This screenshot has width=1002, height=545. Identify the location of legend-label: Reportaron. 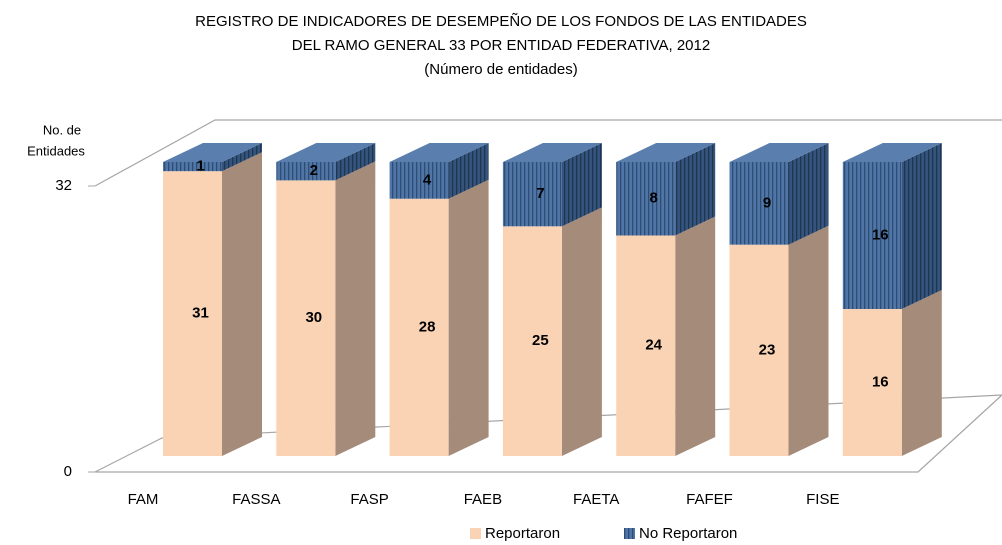
(522, 533).